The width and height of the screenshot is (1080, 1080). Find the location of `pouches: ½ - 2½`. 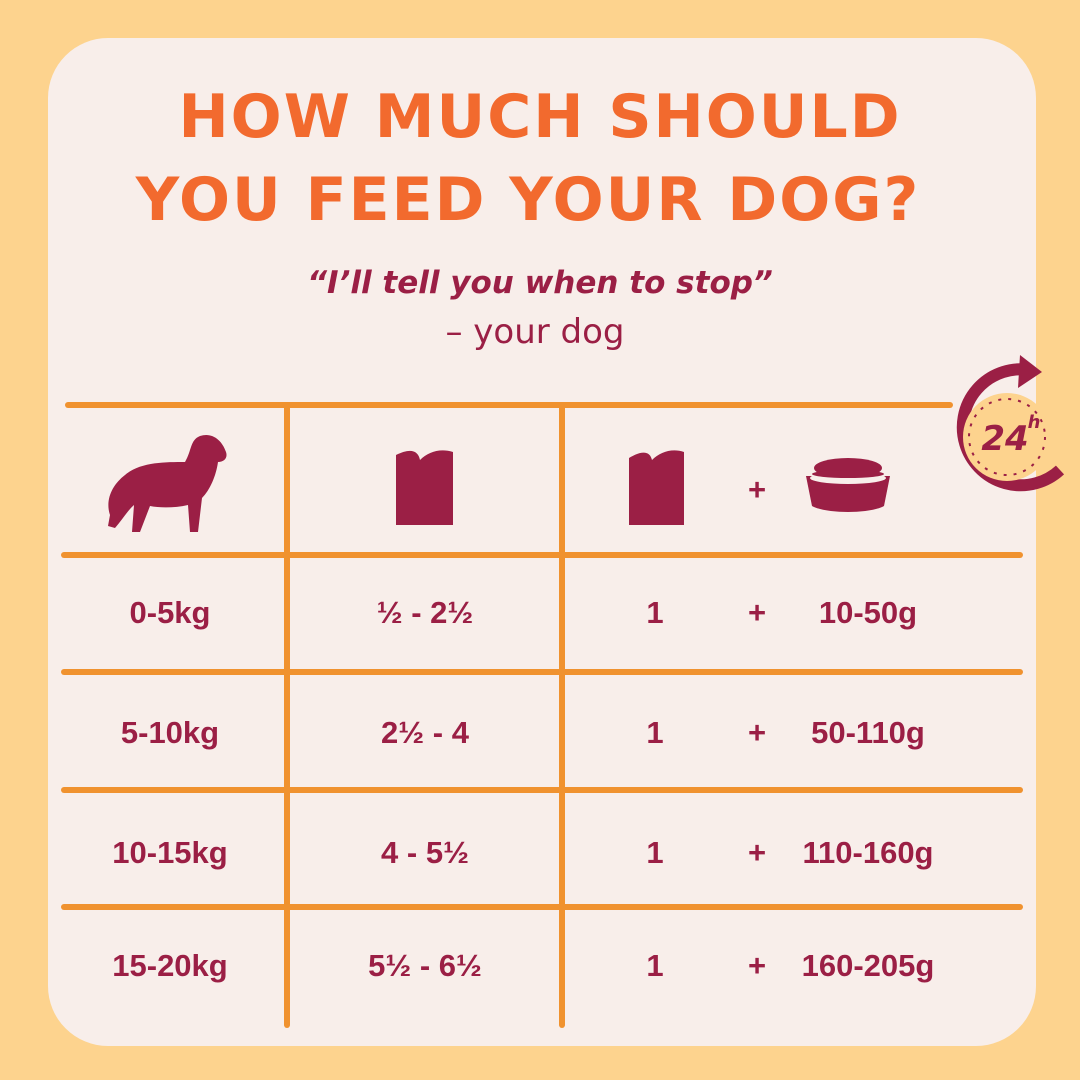

pouches: ½ - 2½ is located at coordinates (425, 612).